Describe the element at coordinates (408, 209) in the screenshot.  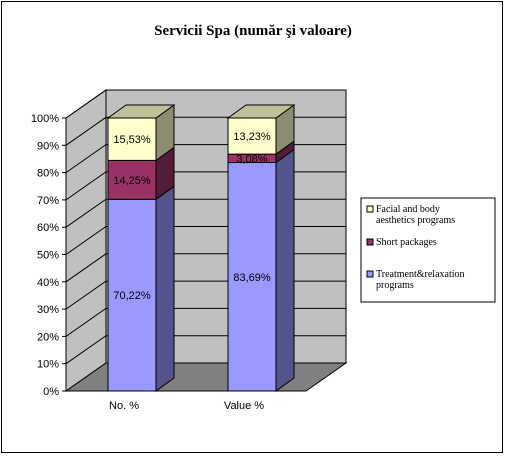
I see `legend-label: Facial and body` at that location.